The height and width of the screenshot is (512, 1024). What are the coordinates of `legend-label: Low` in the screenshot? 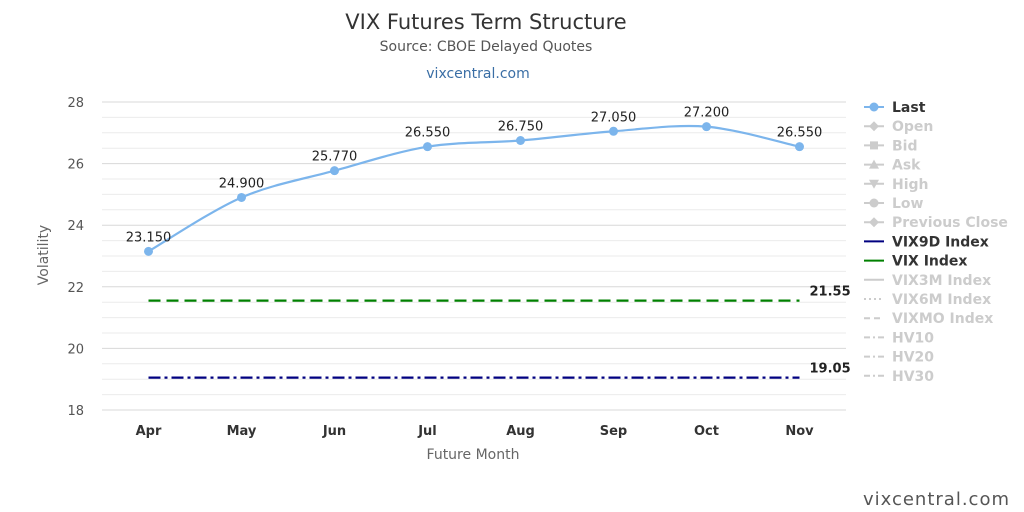 It's located at (908, 204).